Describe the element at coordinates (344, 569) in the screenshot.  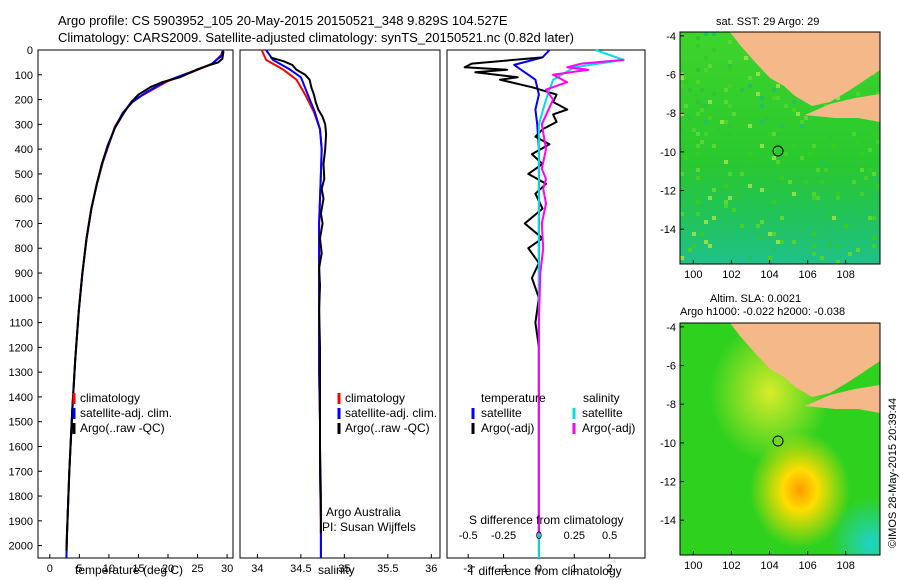
I see `x-tick-label: 35` at that location.